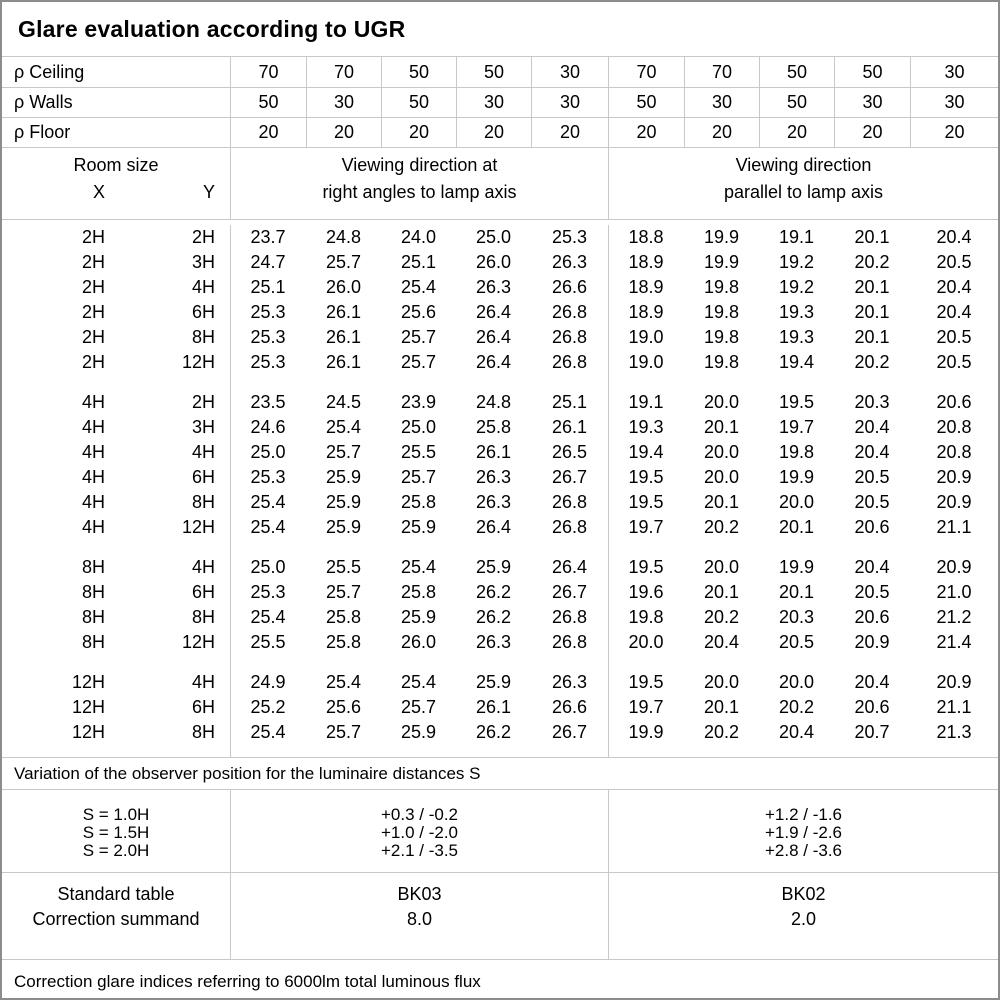 The image size is (1000, 1000). I want to click on correction-summand-right-angle: 8.0, so click(419, 919).